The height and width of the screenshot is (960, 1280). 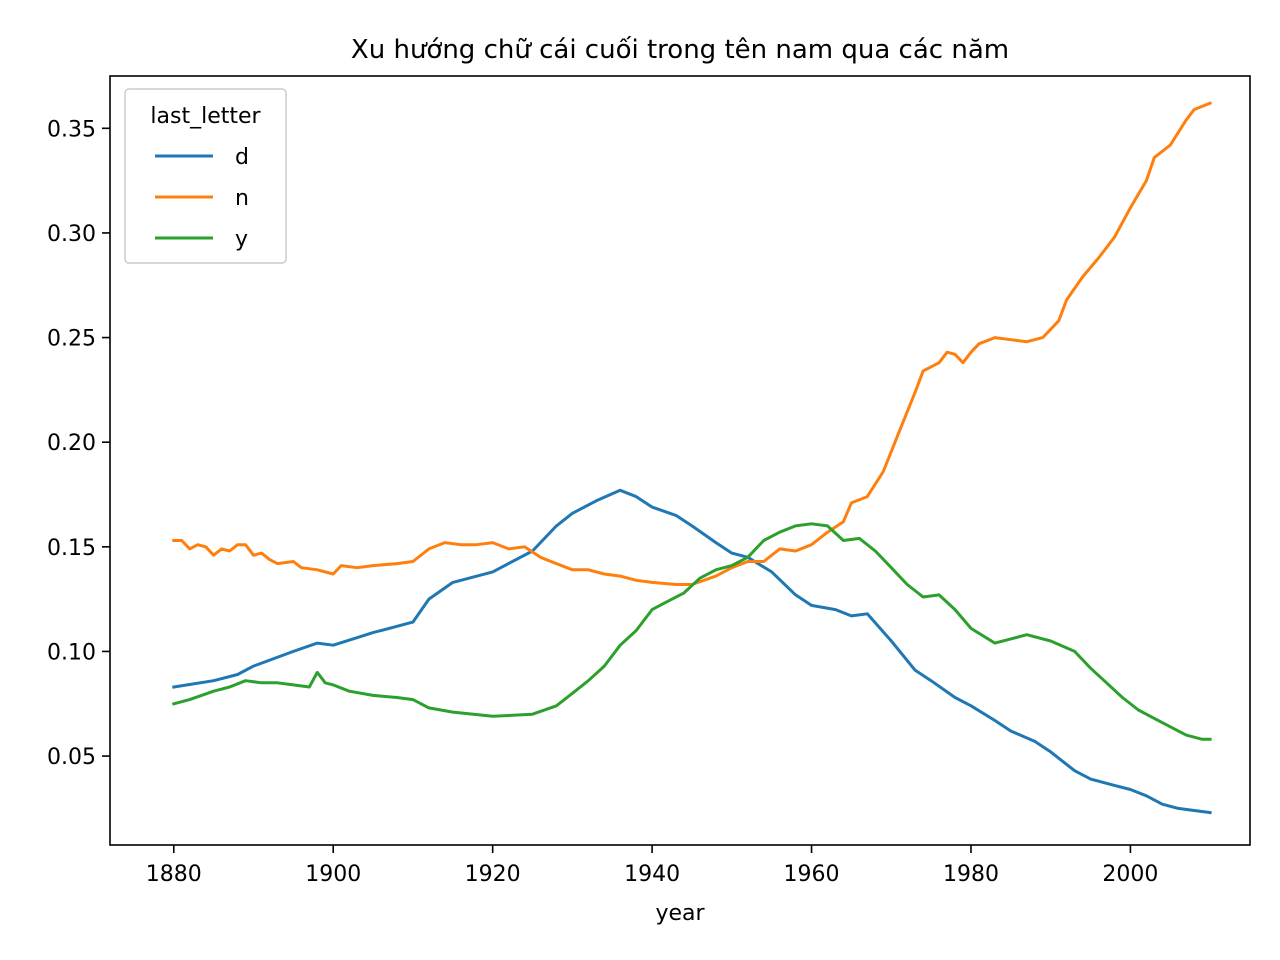 I want to click on x-axis-label: year, so click(x=680, y=913).